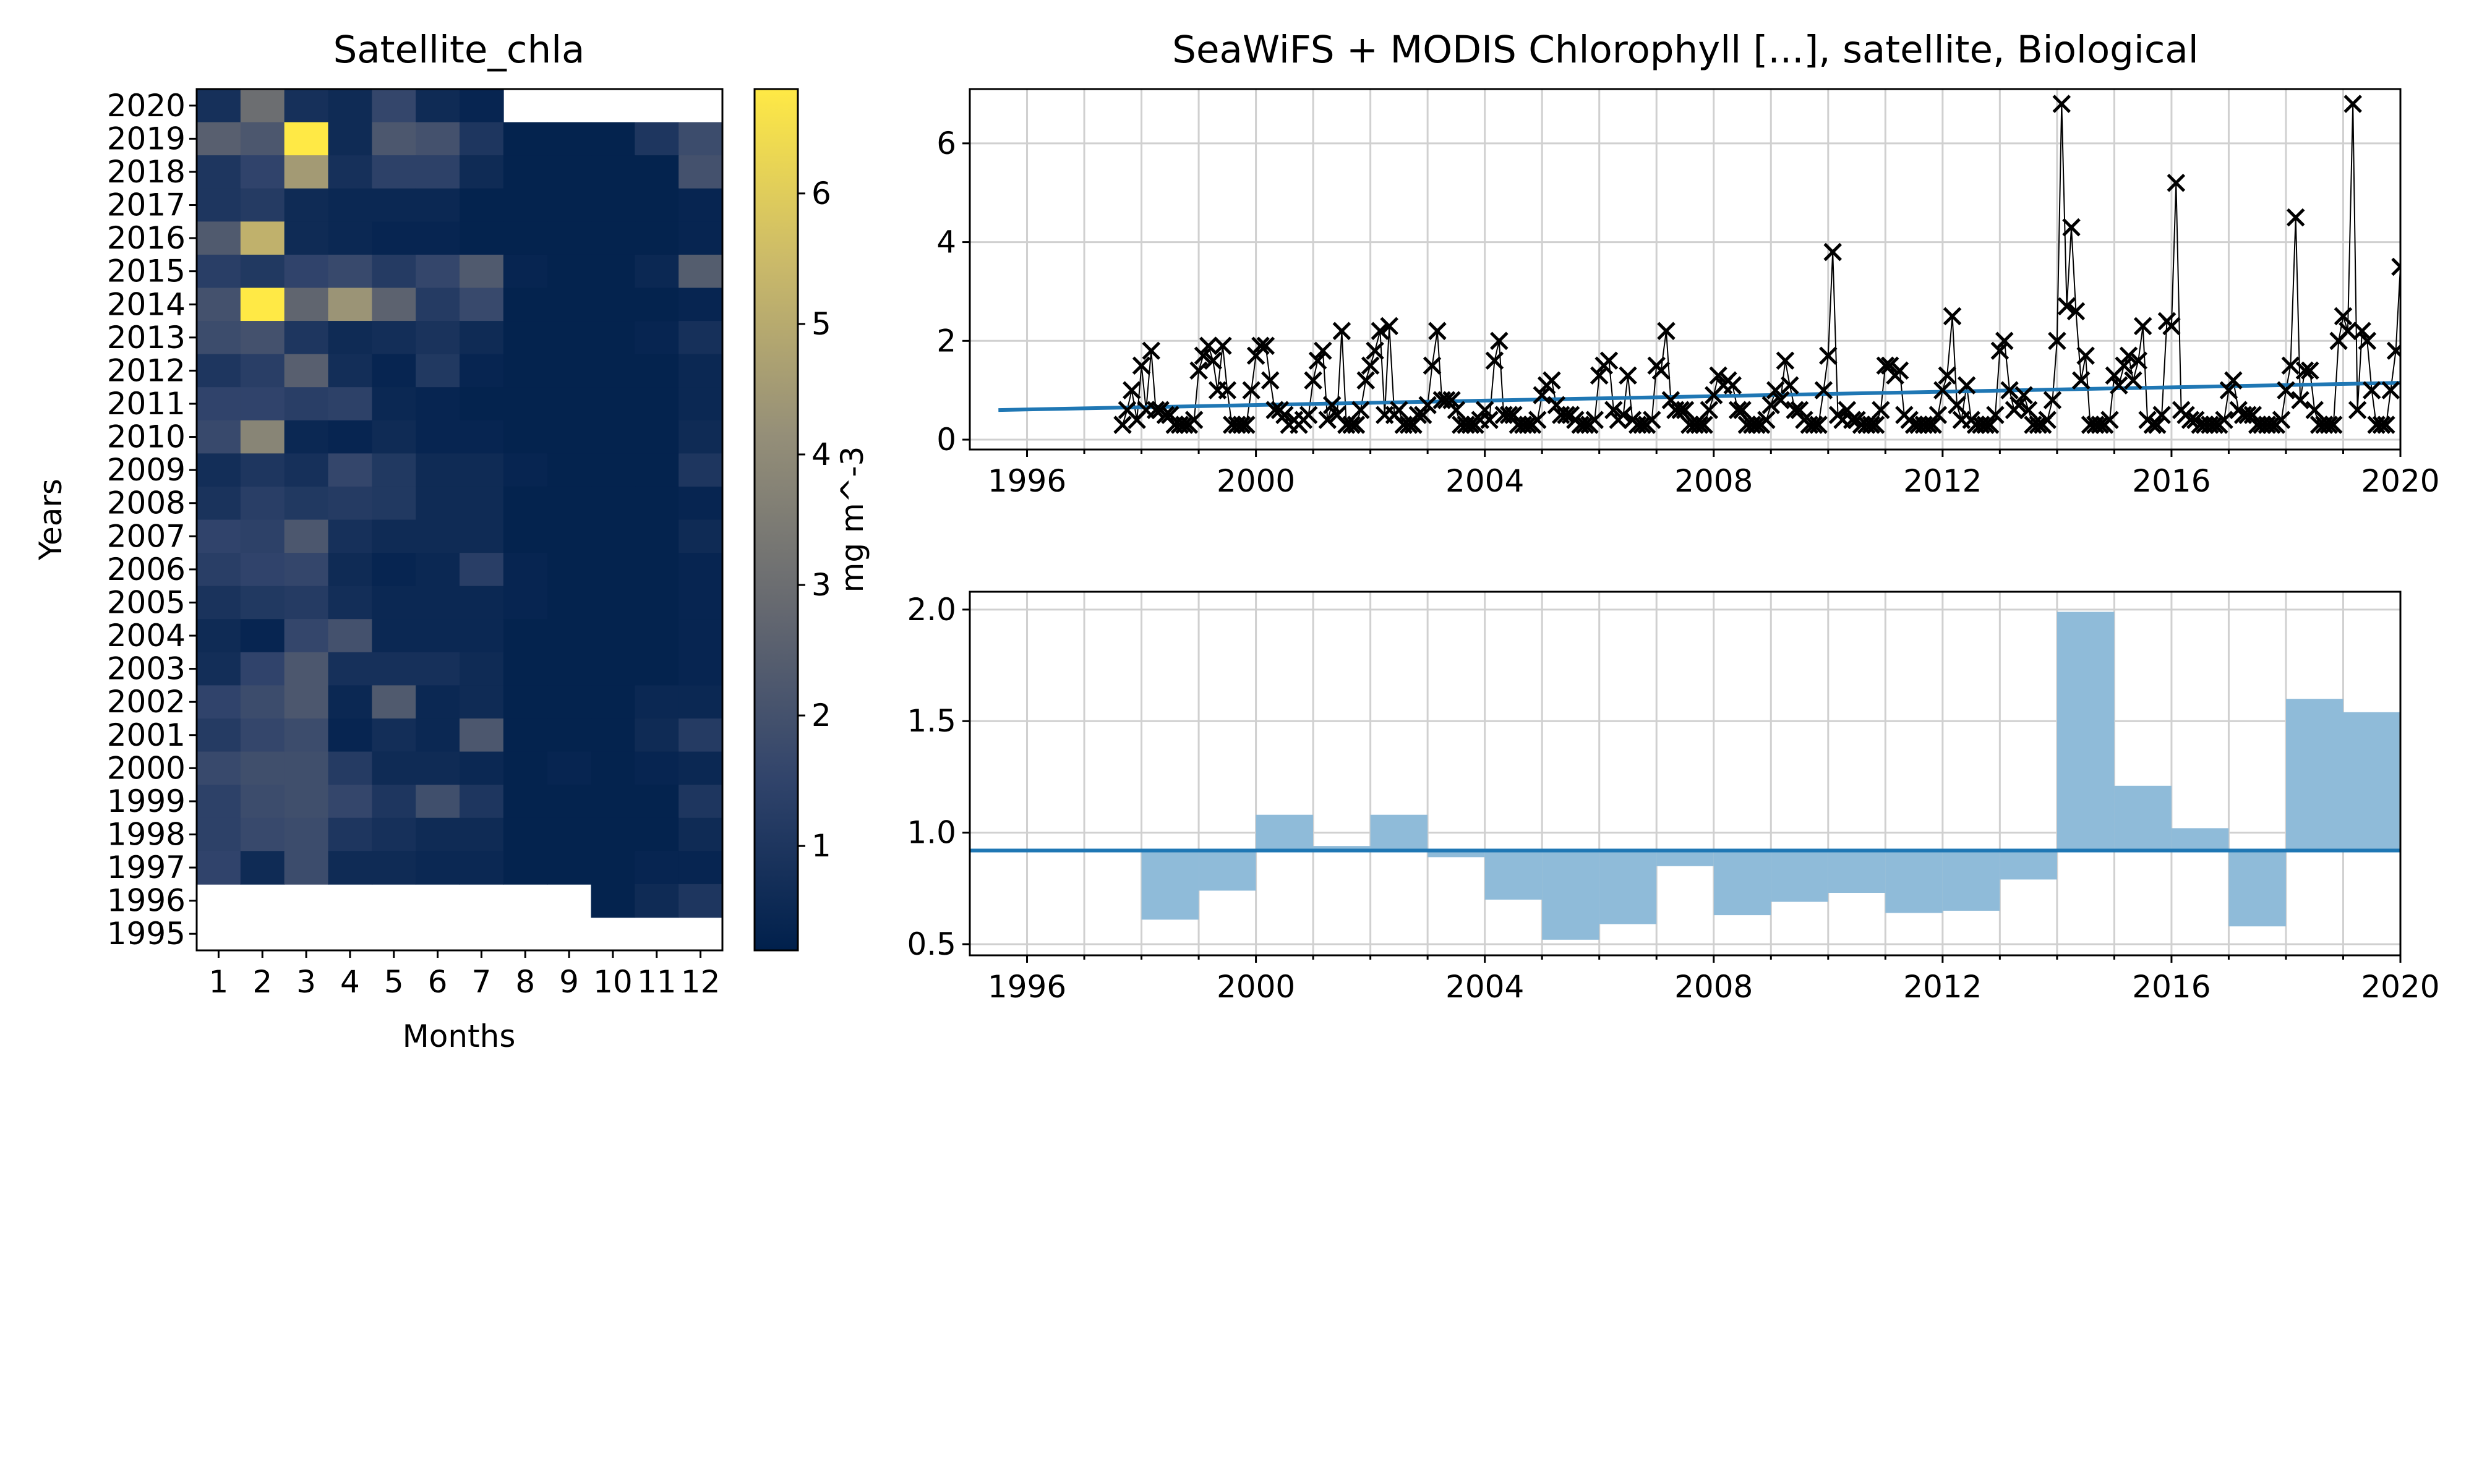 This screenshot has height=1484, width=2474. Describe the element at coordinates (946, 341) in the screenshot. I see `timeseries-ytick-label: 2` at that location.